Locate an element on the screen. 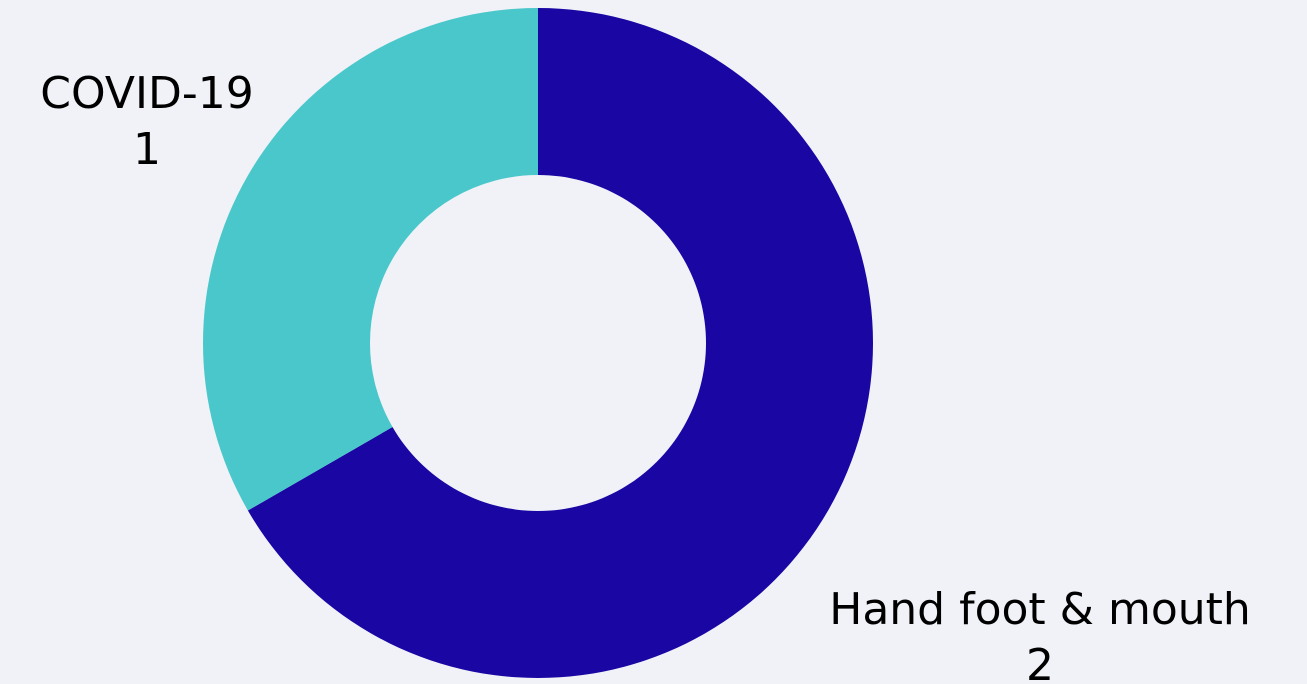 The image size is (1307, 684). slice-label-name: COVID-19 is located at coordinates (146, 93).